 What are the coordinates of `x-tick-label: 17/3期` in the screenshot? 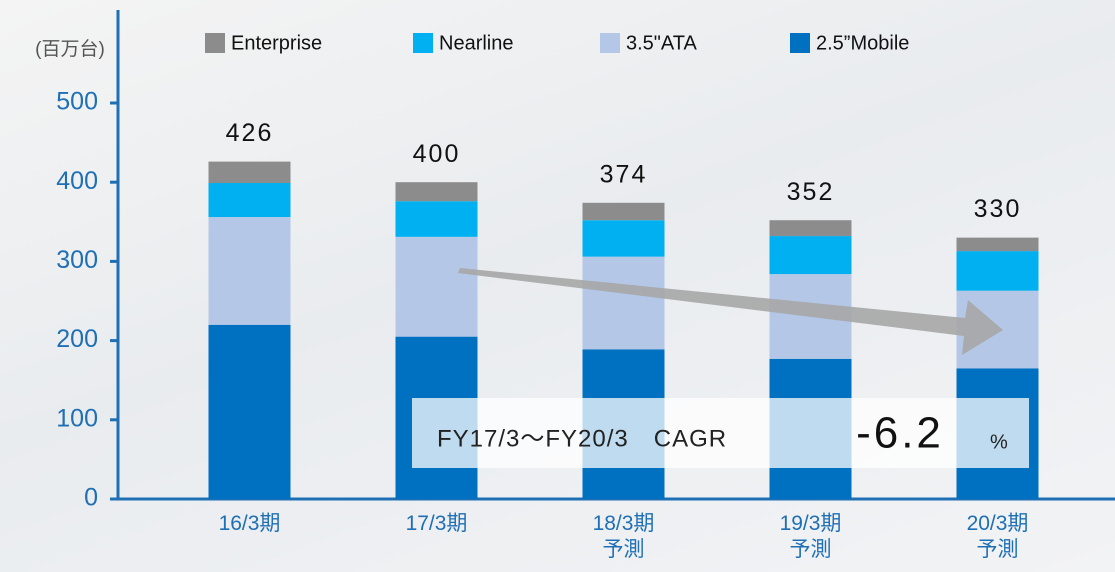 It's located at (436, 523).